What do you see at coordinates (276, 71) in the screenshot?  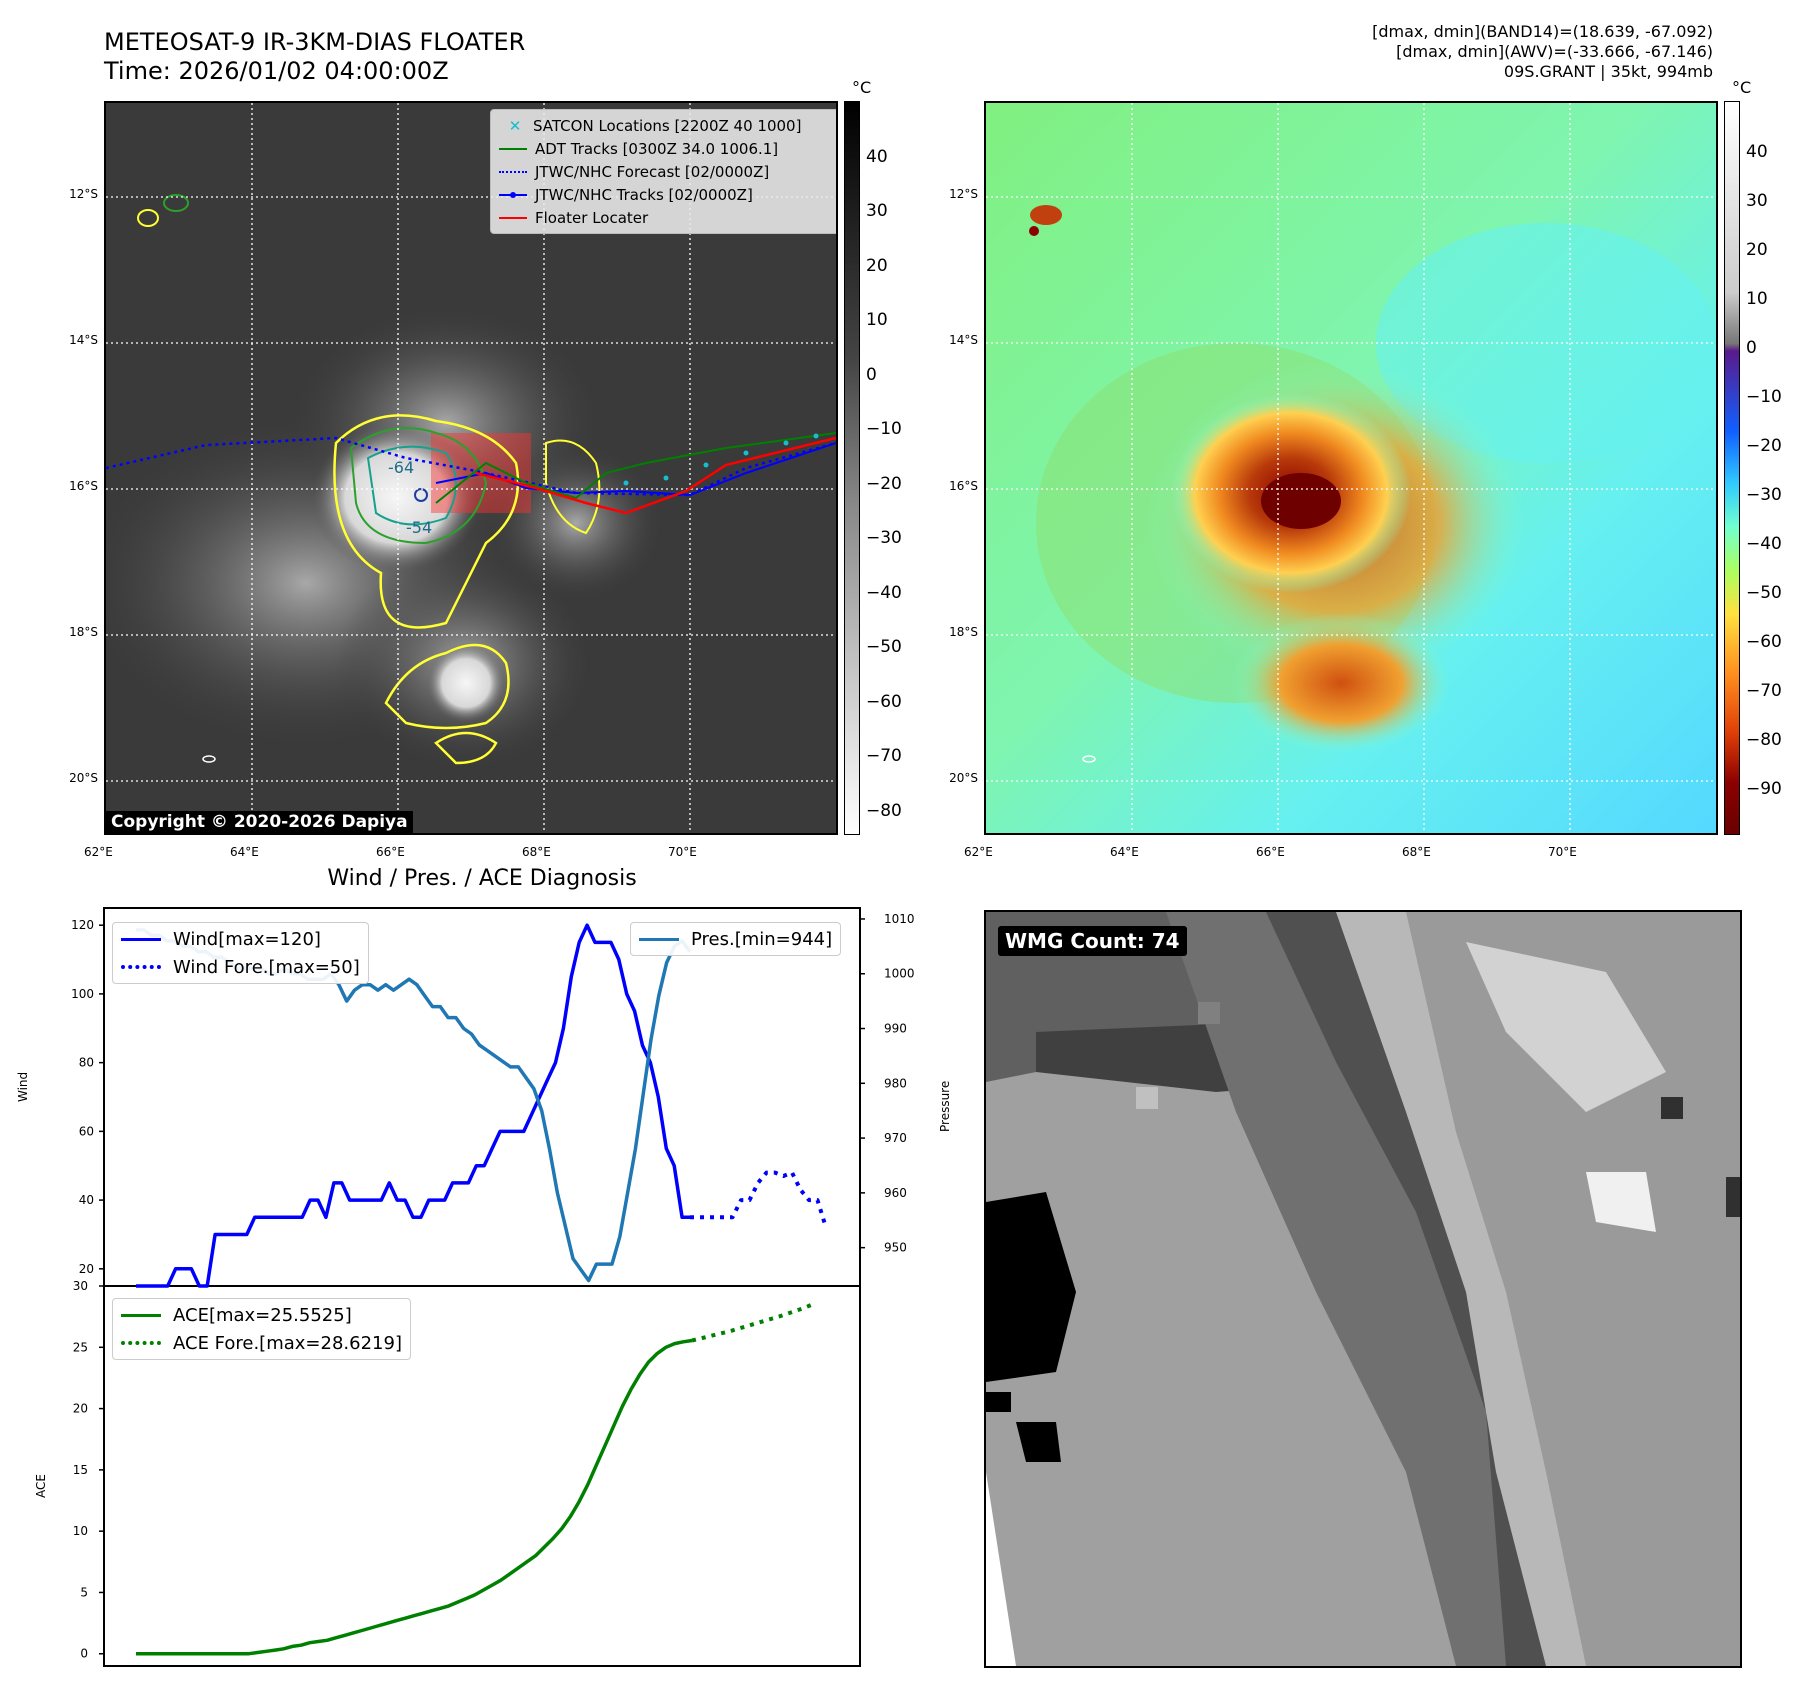 I see `title-line-2: Time: 2026/01/02 04:00:00Z` at bounding box center [276, 71].